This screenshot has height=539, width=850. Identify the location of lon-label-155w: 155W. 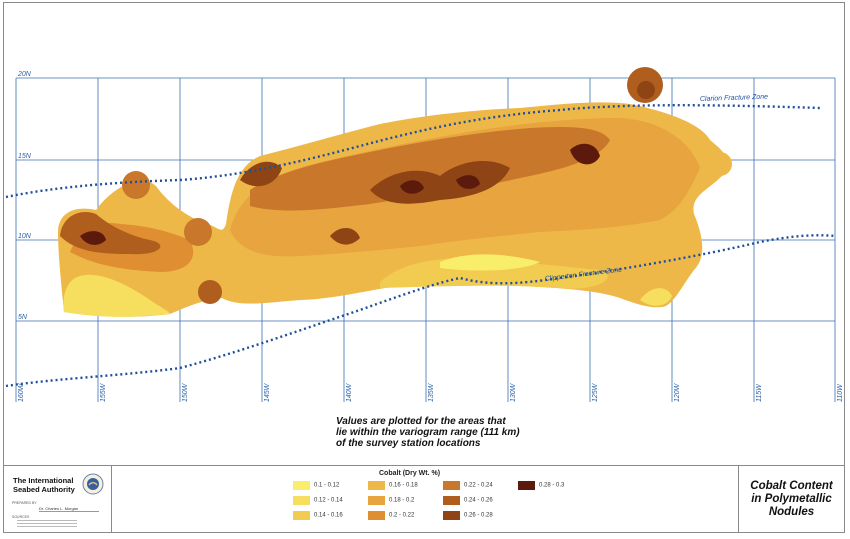
(103, 392).